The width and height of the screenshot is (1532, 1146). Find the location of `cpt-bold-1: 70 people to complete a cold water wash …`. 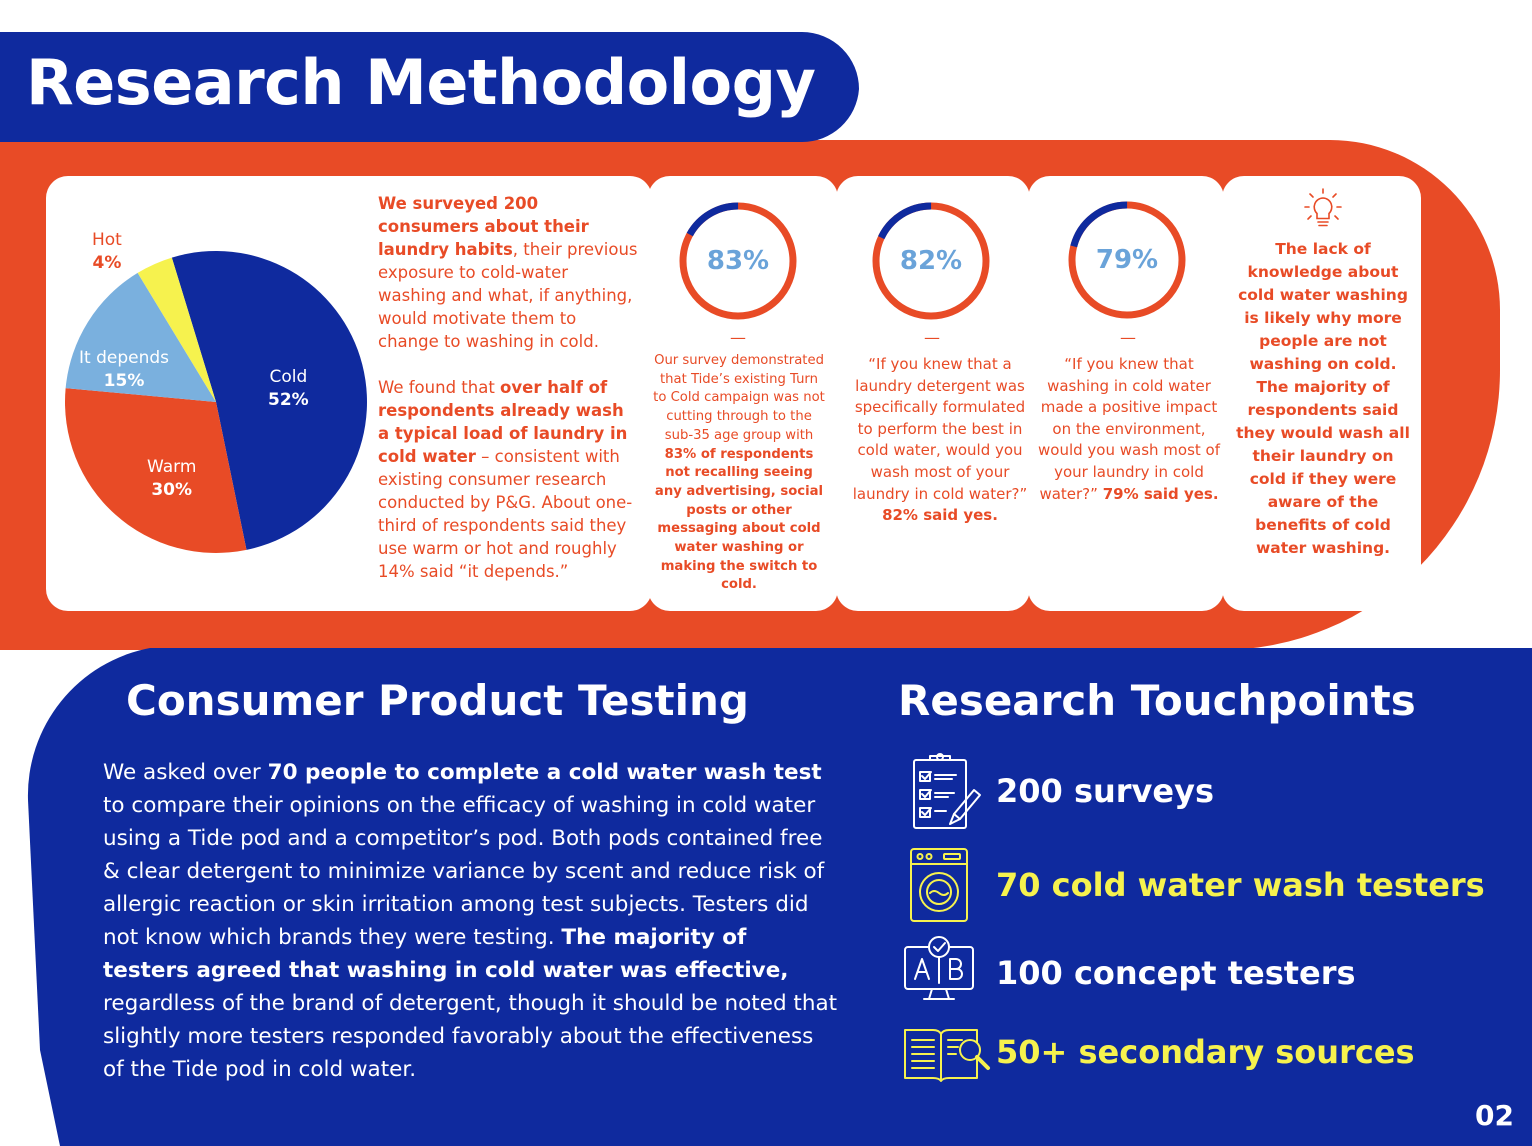

cpt-bold-1: 70 people to complete a cold water wash … is located at coordinates (544, 772).